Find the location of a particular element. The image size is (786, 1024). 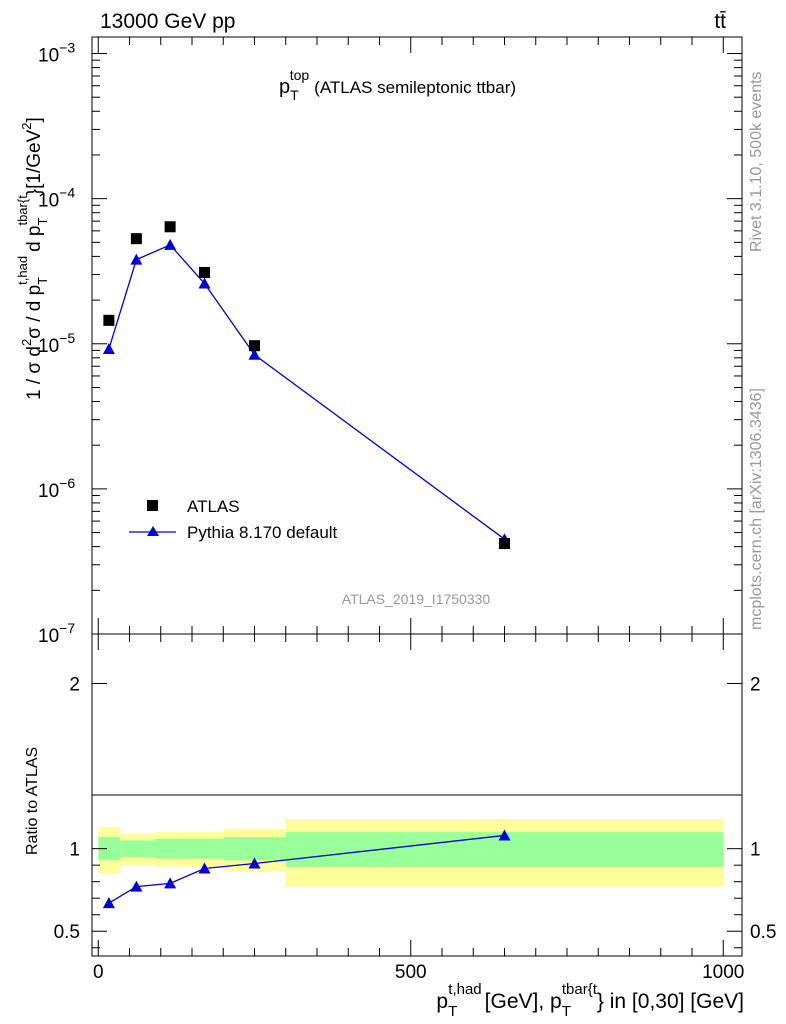

x-tick-label: 500 is located at coordinates (411, 972).